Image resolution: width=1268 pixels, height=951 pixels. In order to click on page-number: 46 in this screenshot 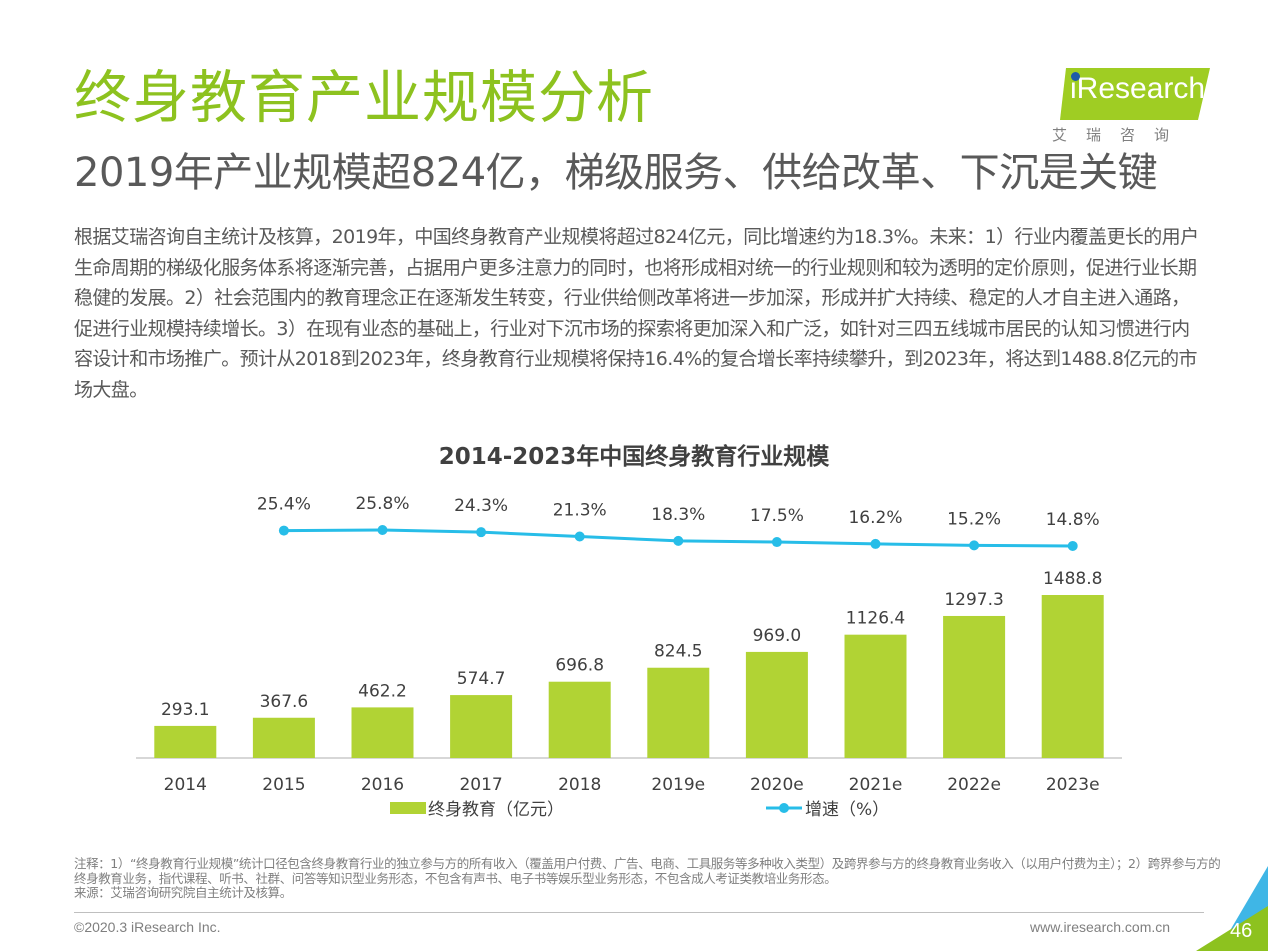, I will do `click(1241, 931)`.